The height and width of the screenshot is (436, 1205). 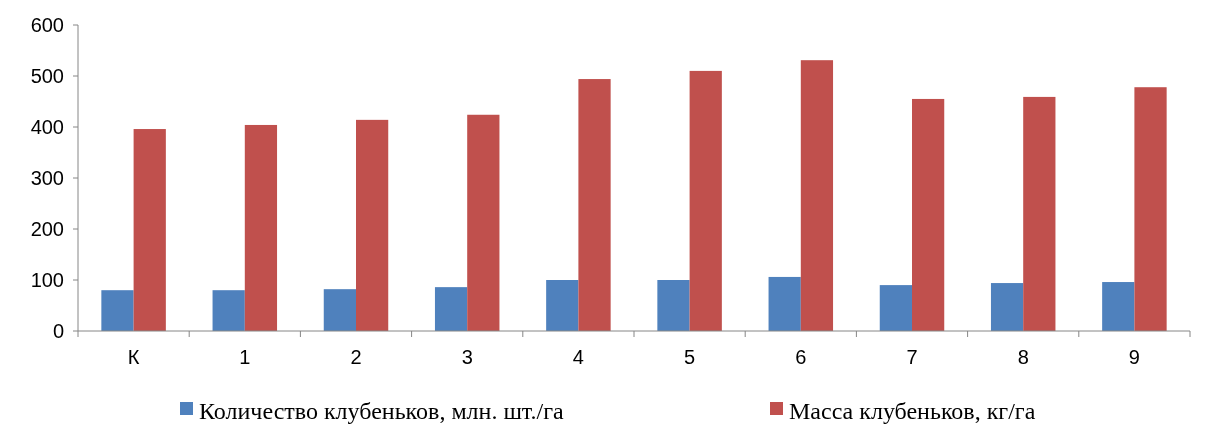 What do you see at coordinates (47, 127) in the screenshot?
I see `y-tick-label: 400` at bounding box center [47, 127].